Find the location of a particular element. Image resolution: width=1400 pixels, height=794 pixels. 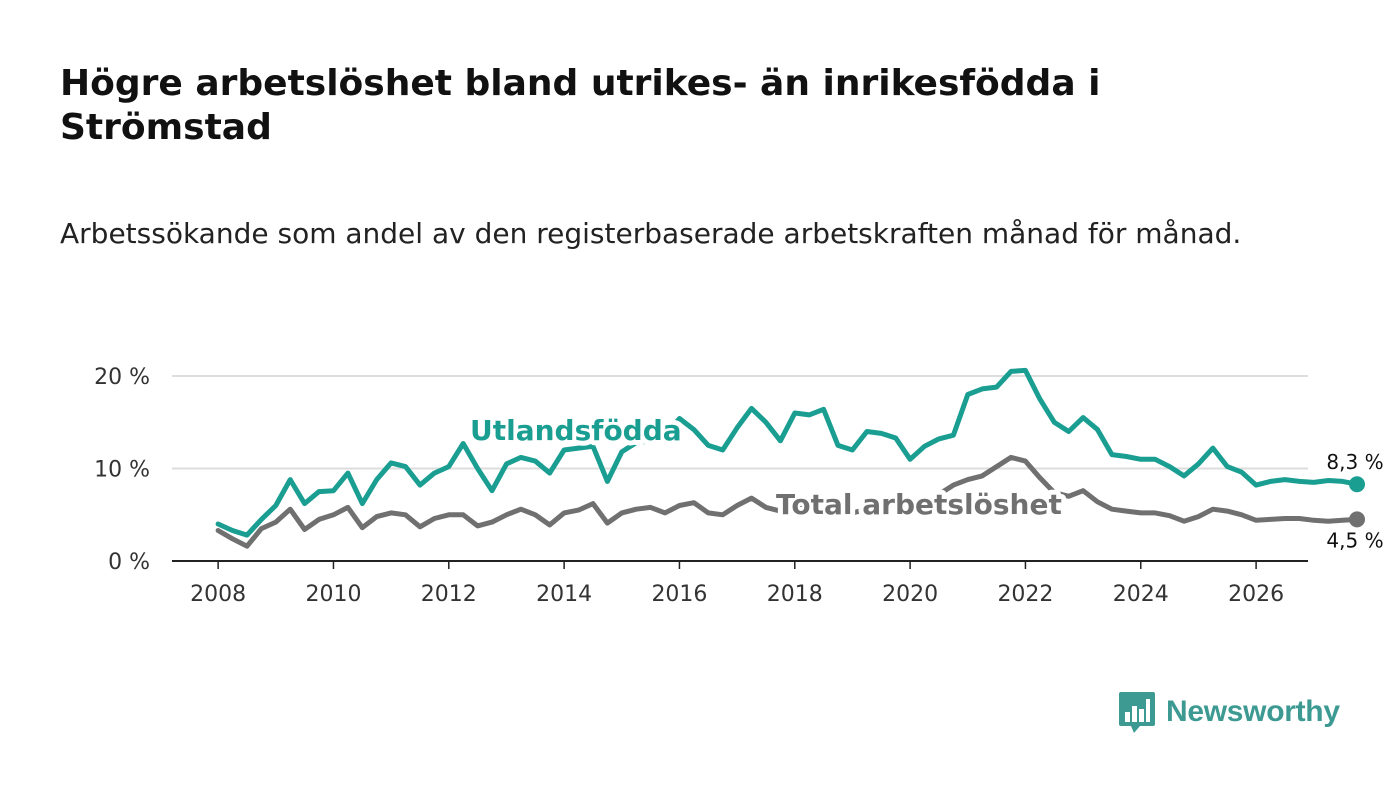

y-tick-label: 10 % is located at coordinates (122, 470).